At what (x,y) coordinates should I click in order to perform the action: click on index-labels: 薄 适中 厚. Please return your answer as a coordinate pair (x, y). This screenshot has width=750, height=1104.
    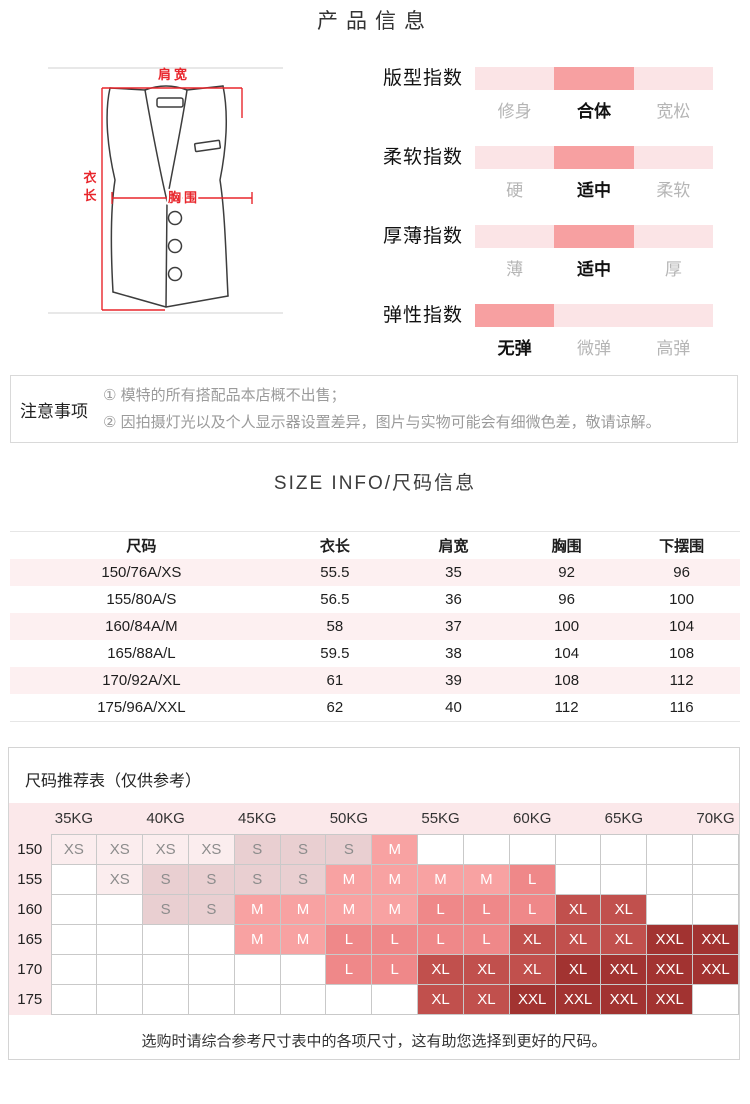
    Looking at the image, I should click on (594, 267).